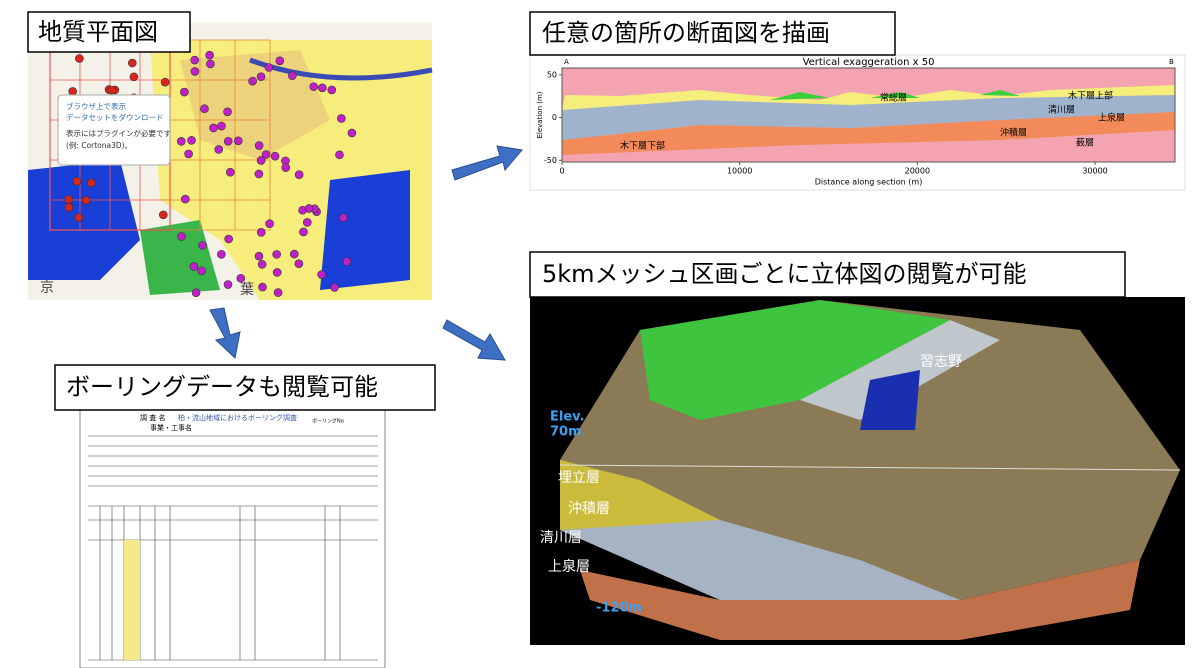 This screenshot has height=668, width=1200. I want to click on y-tick-label: -50, so click(550, 160).